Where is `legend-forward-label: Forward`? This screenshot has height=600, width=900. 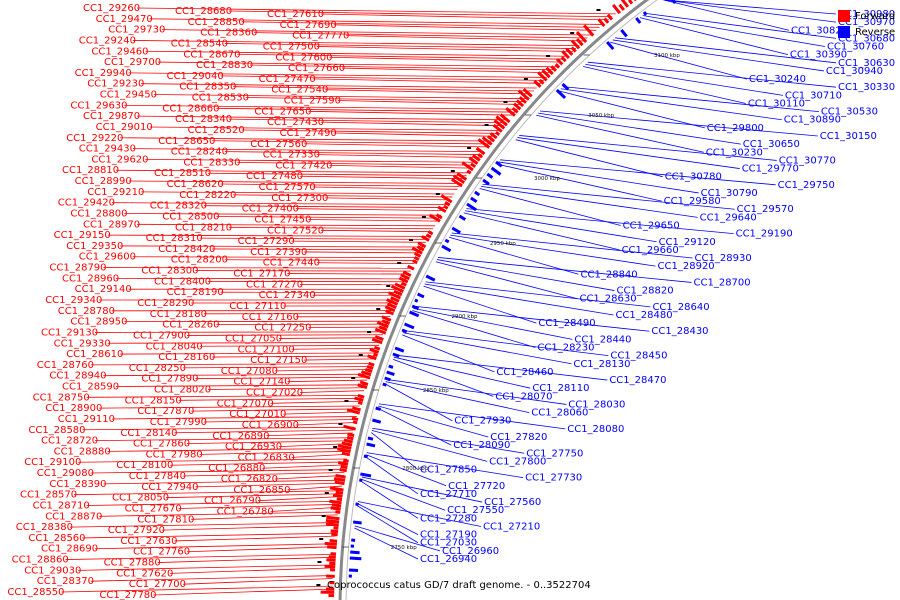 legend-forward-label: Forward is located at coordinates (875, 16).